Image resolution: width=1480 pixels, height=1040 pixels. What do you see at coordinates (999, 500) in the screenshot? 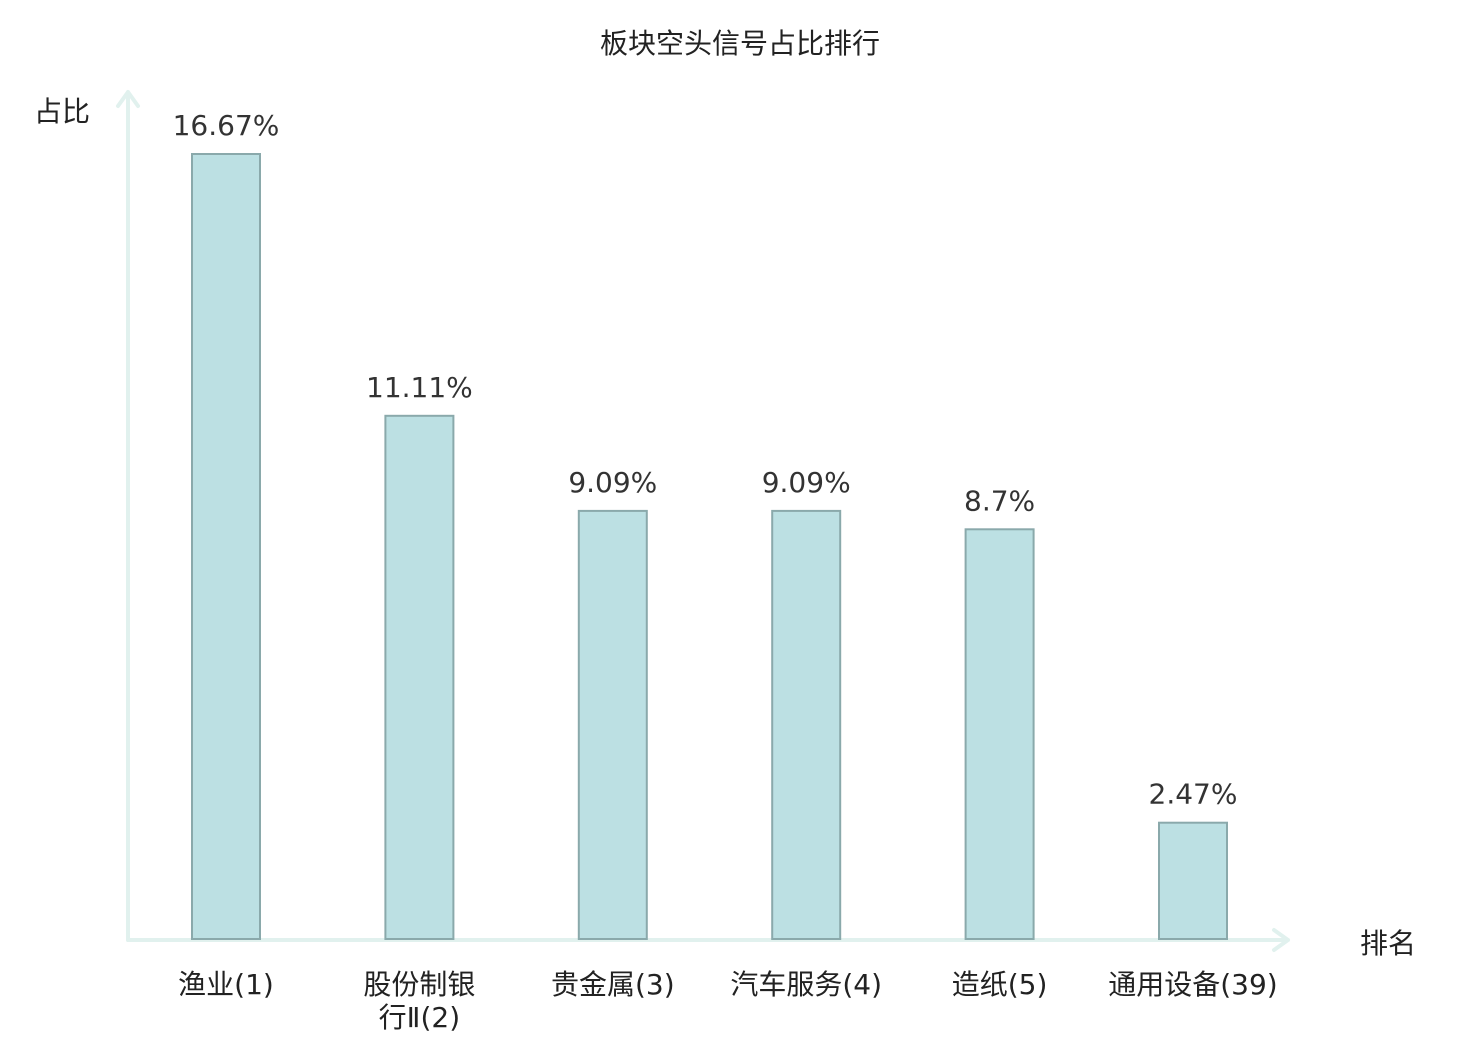
I see `value-label-4: 8.7%` at bounding box center [999, 500].